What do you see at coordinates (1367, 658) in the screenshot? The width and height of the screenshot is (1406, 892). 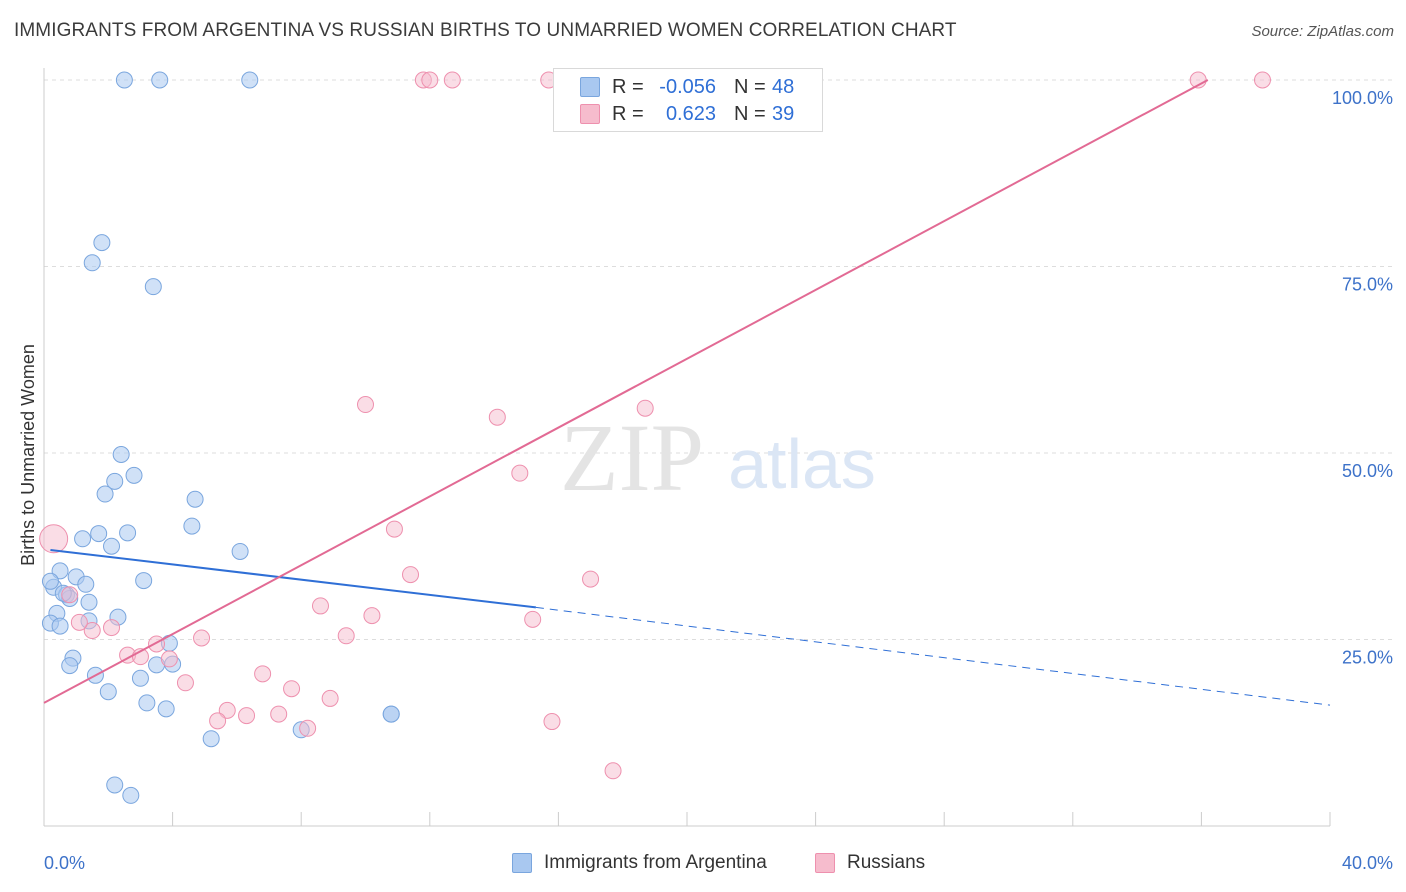 I see `y-tick-label: 25.0%` at bounding box center [1367, 658].